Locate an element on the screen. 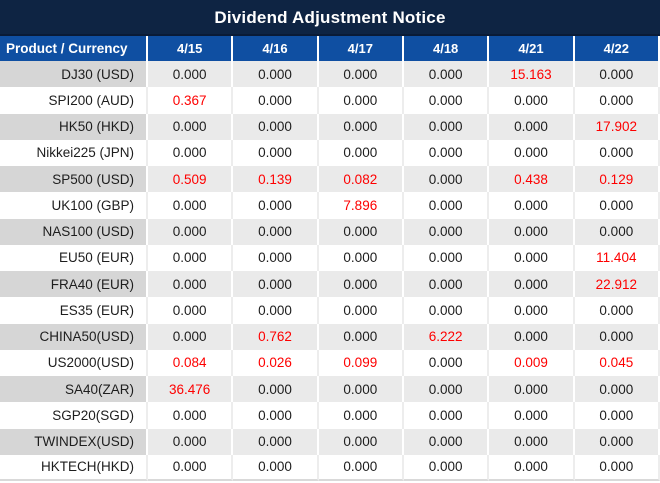  product-cell: HK50 (HKD) is located at coordinates (74, 126).